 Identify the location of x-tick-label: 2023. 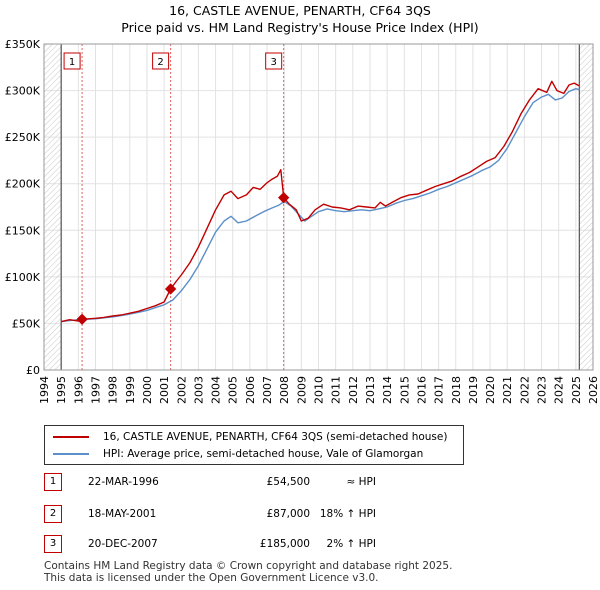
(542, 390).